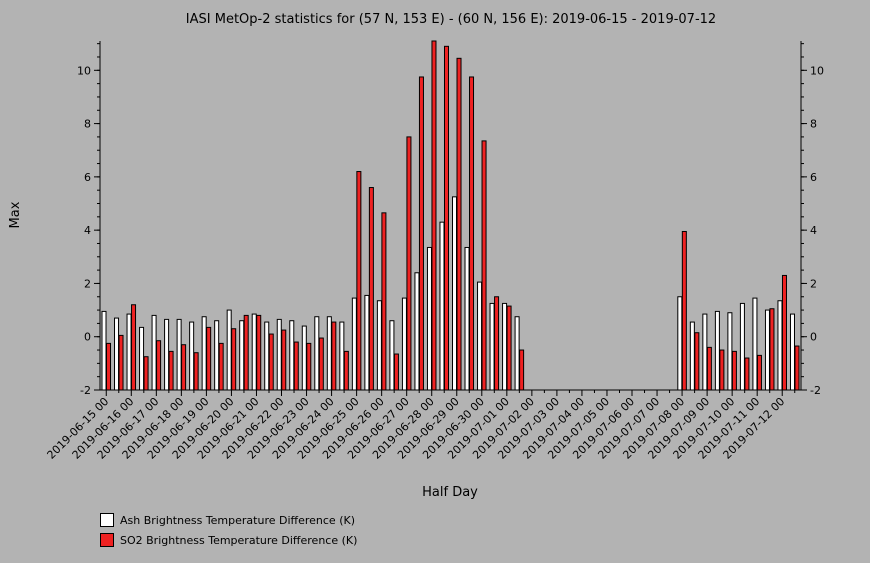 The height and width of the screenshot is (563, 870). What do you see at coordinates (85, 390) in the screenshot?
I see `y-tick-label: -2` at bounding box center [85, 390].